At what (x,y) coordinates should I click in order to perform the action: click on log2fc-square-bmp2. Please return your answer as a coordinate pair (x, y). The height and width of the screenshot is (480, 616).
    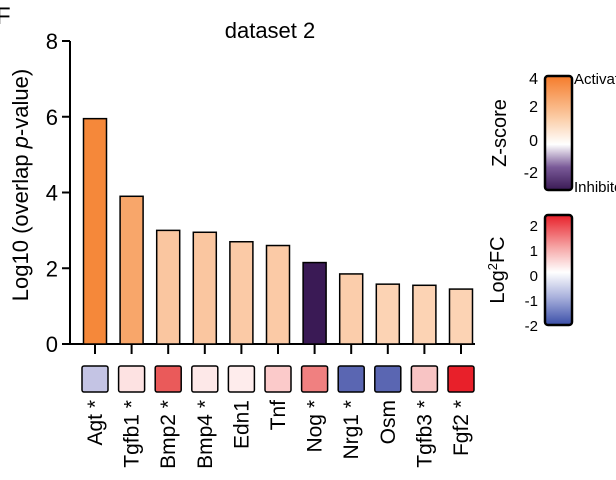
    Looking at the image, I should click on (168, 379).